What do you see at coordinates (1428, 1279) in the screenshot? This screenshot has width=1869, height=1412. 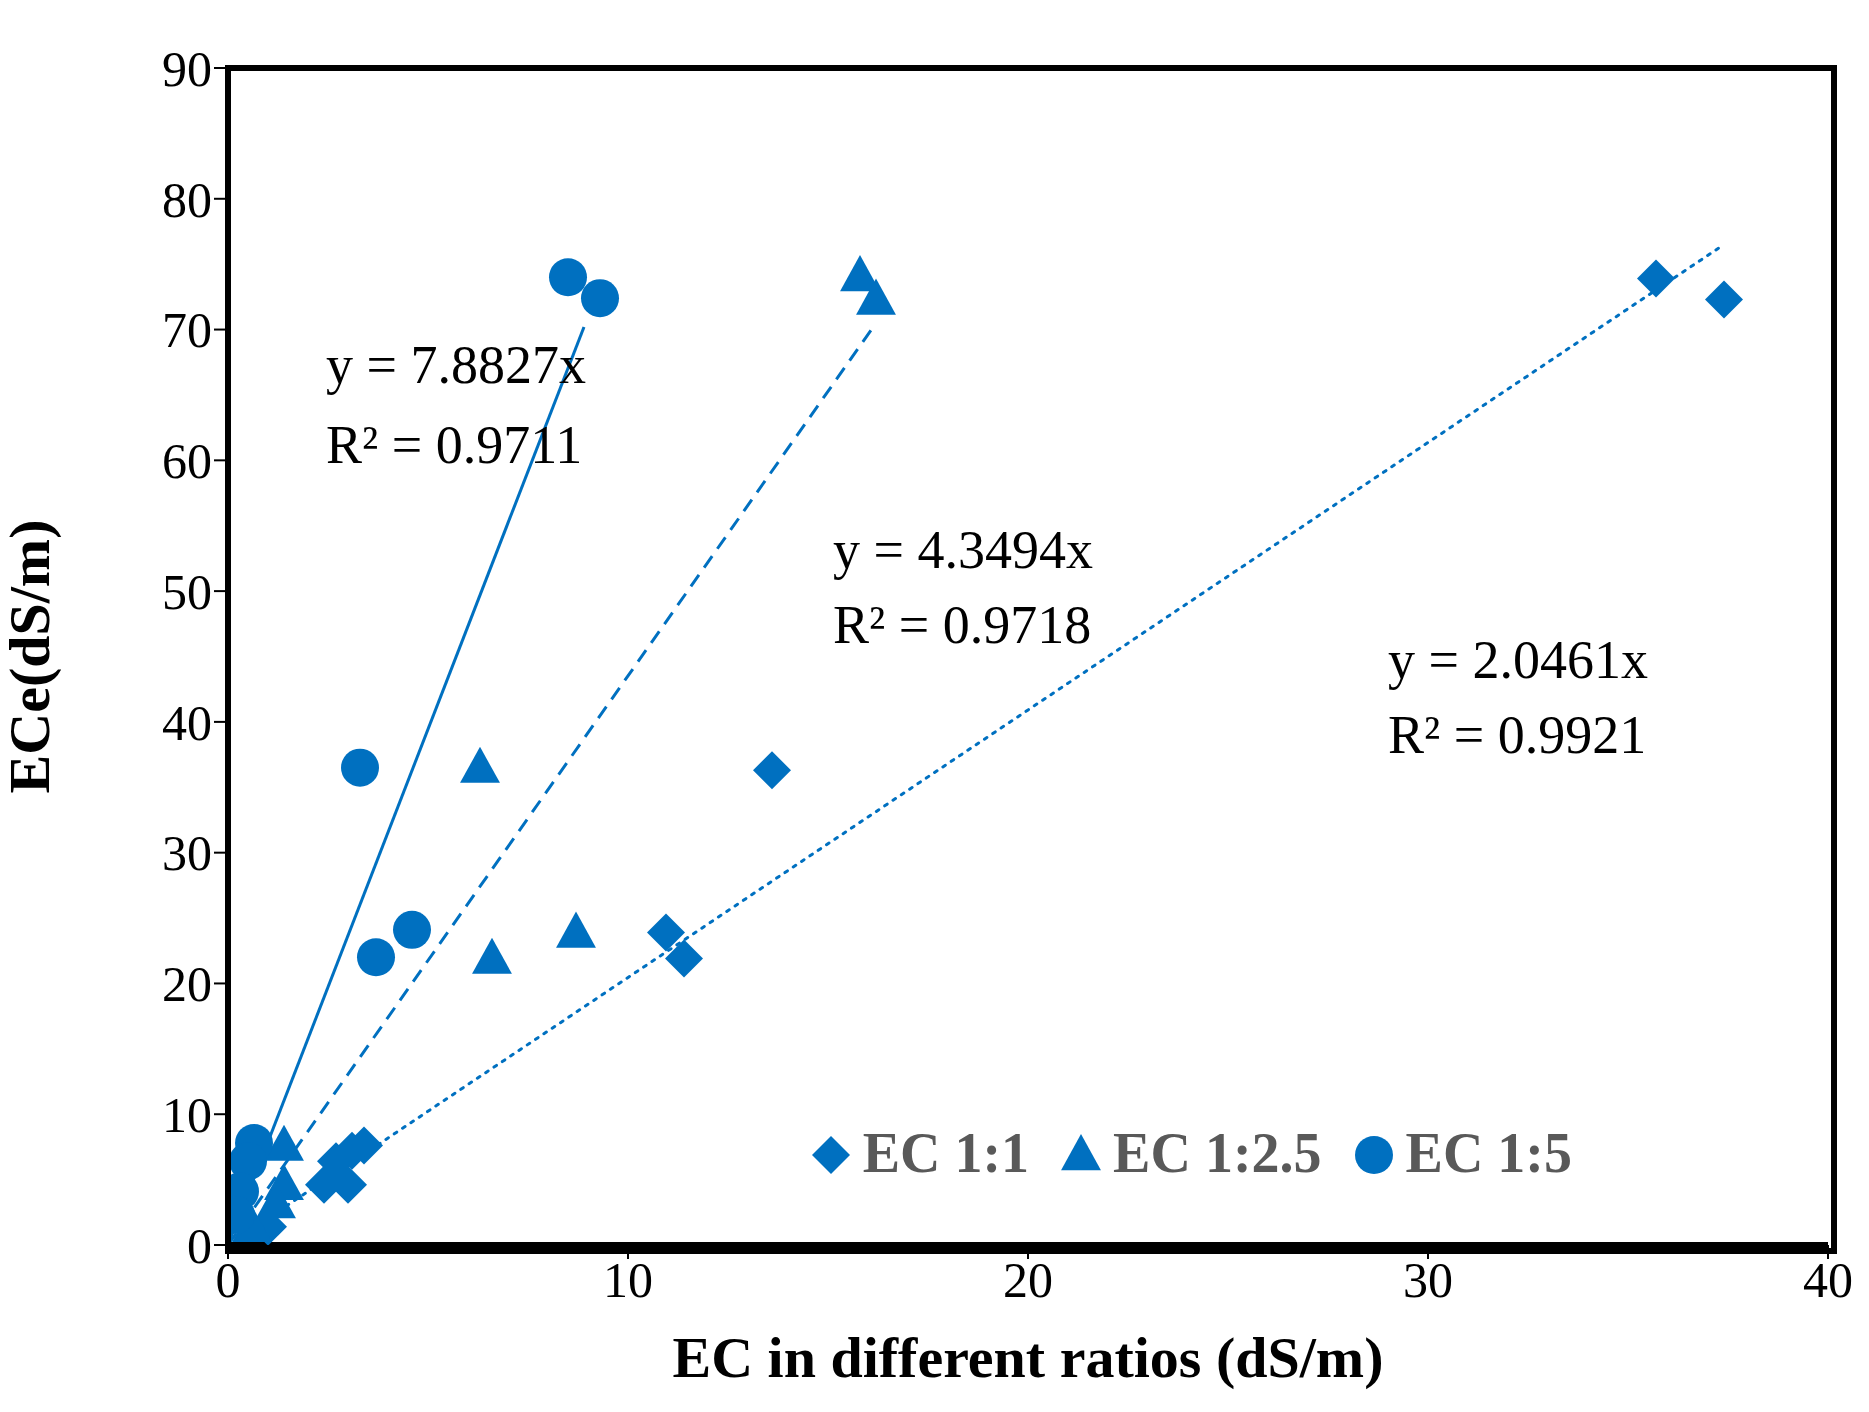 I see `x-tick-label: 30` at bounding box center [1428, 1279].